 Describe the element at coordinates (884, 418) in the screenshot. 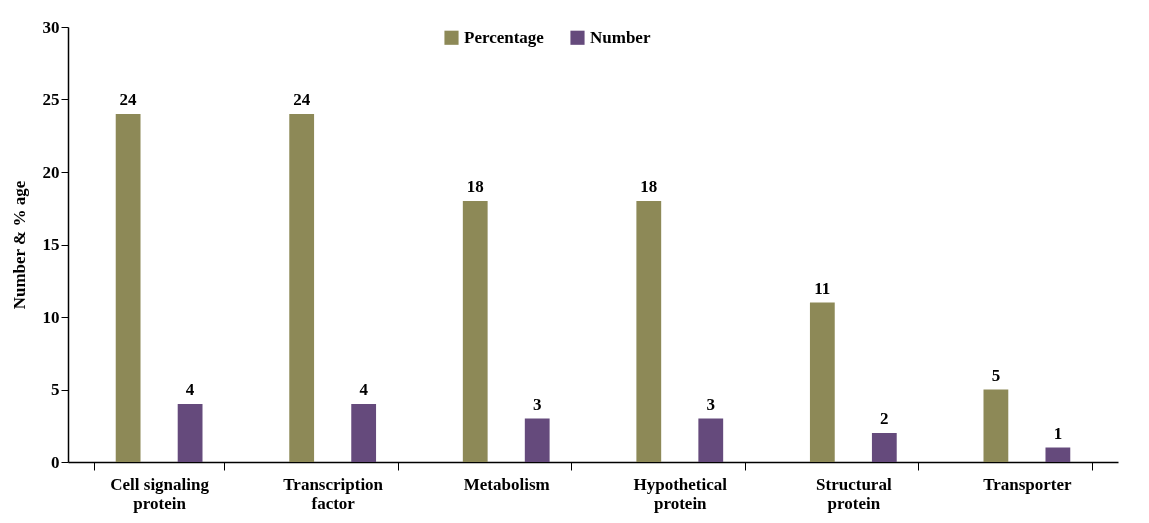

I see `data-label: 2` at that location.